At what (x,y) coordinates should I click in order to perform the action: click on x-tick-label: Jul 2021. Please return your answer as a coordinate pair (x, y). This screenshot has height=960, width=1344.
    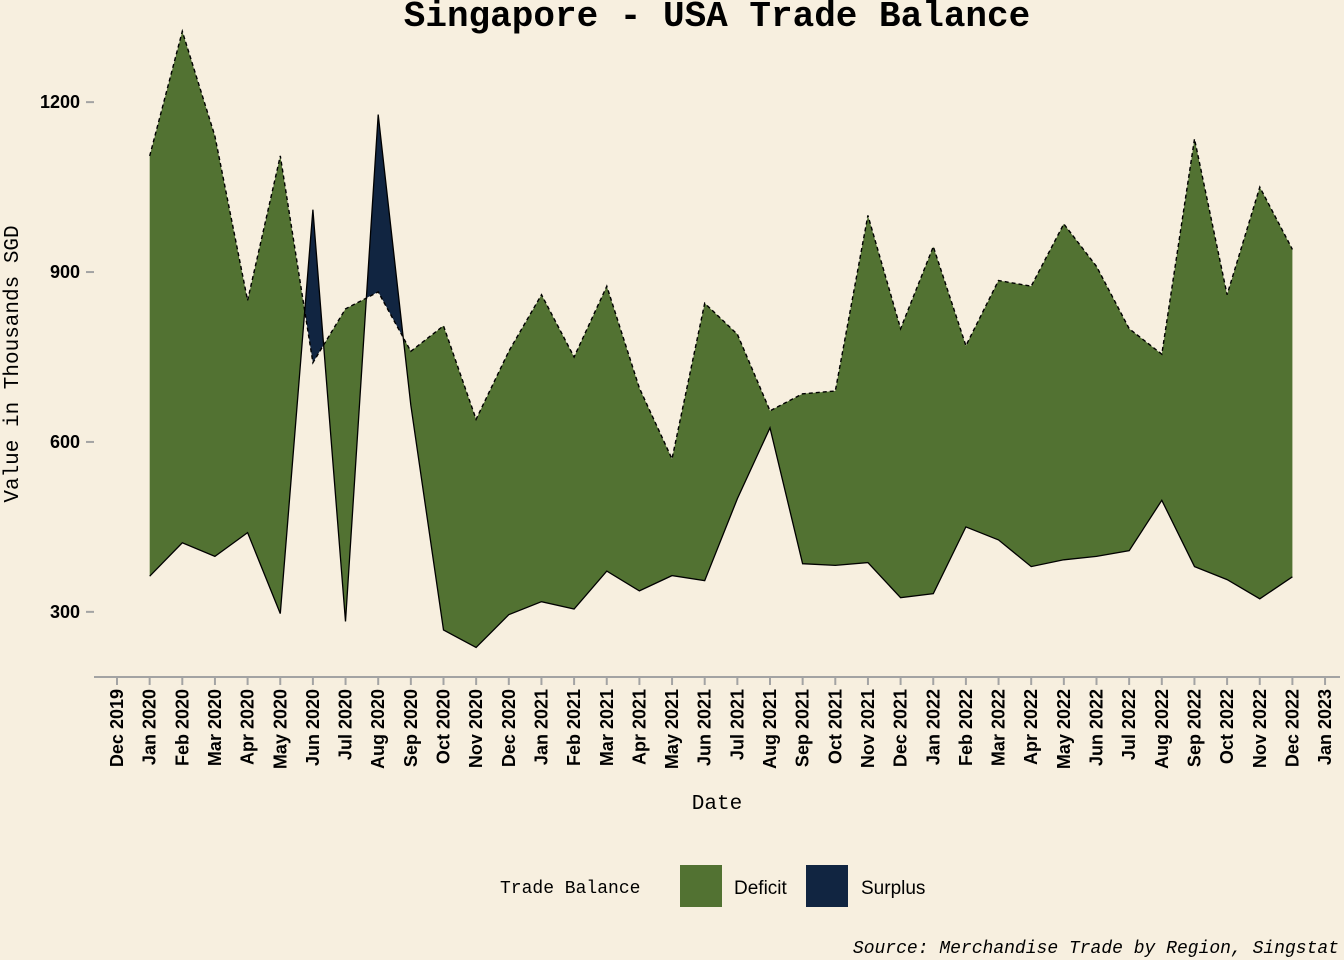
    Looking at the image, I should click on (737, 724).